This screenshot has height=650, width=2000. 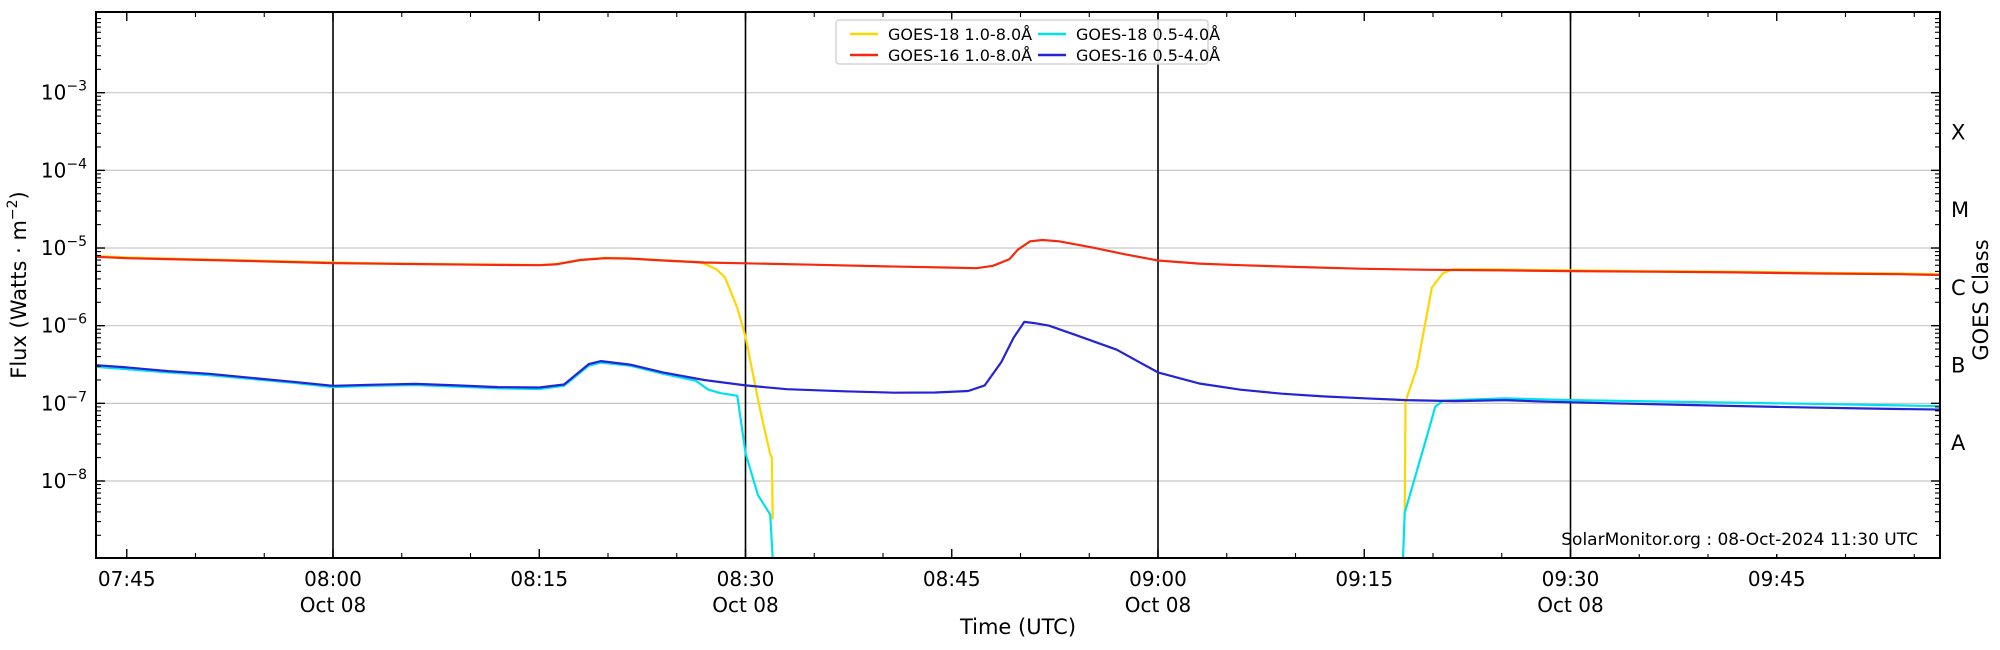 I want to click on legend-box, so click(x=1022, y=42).